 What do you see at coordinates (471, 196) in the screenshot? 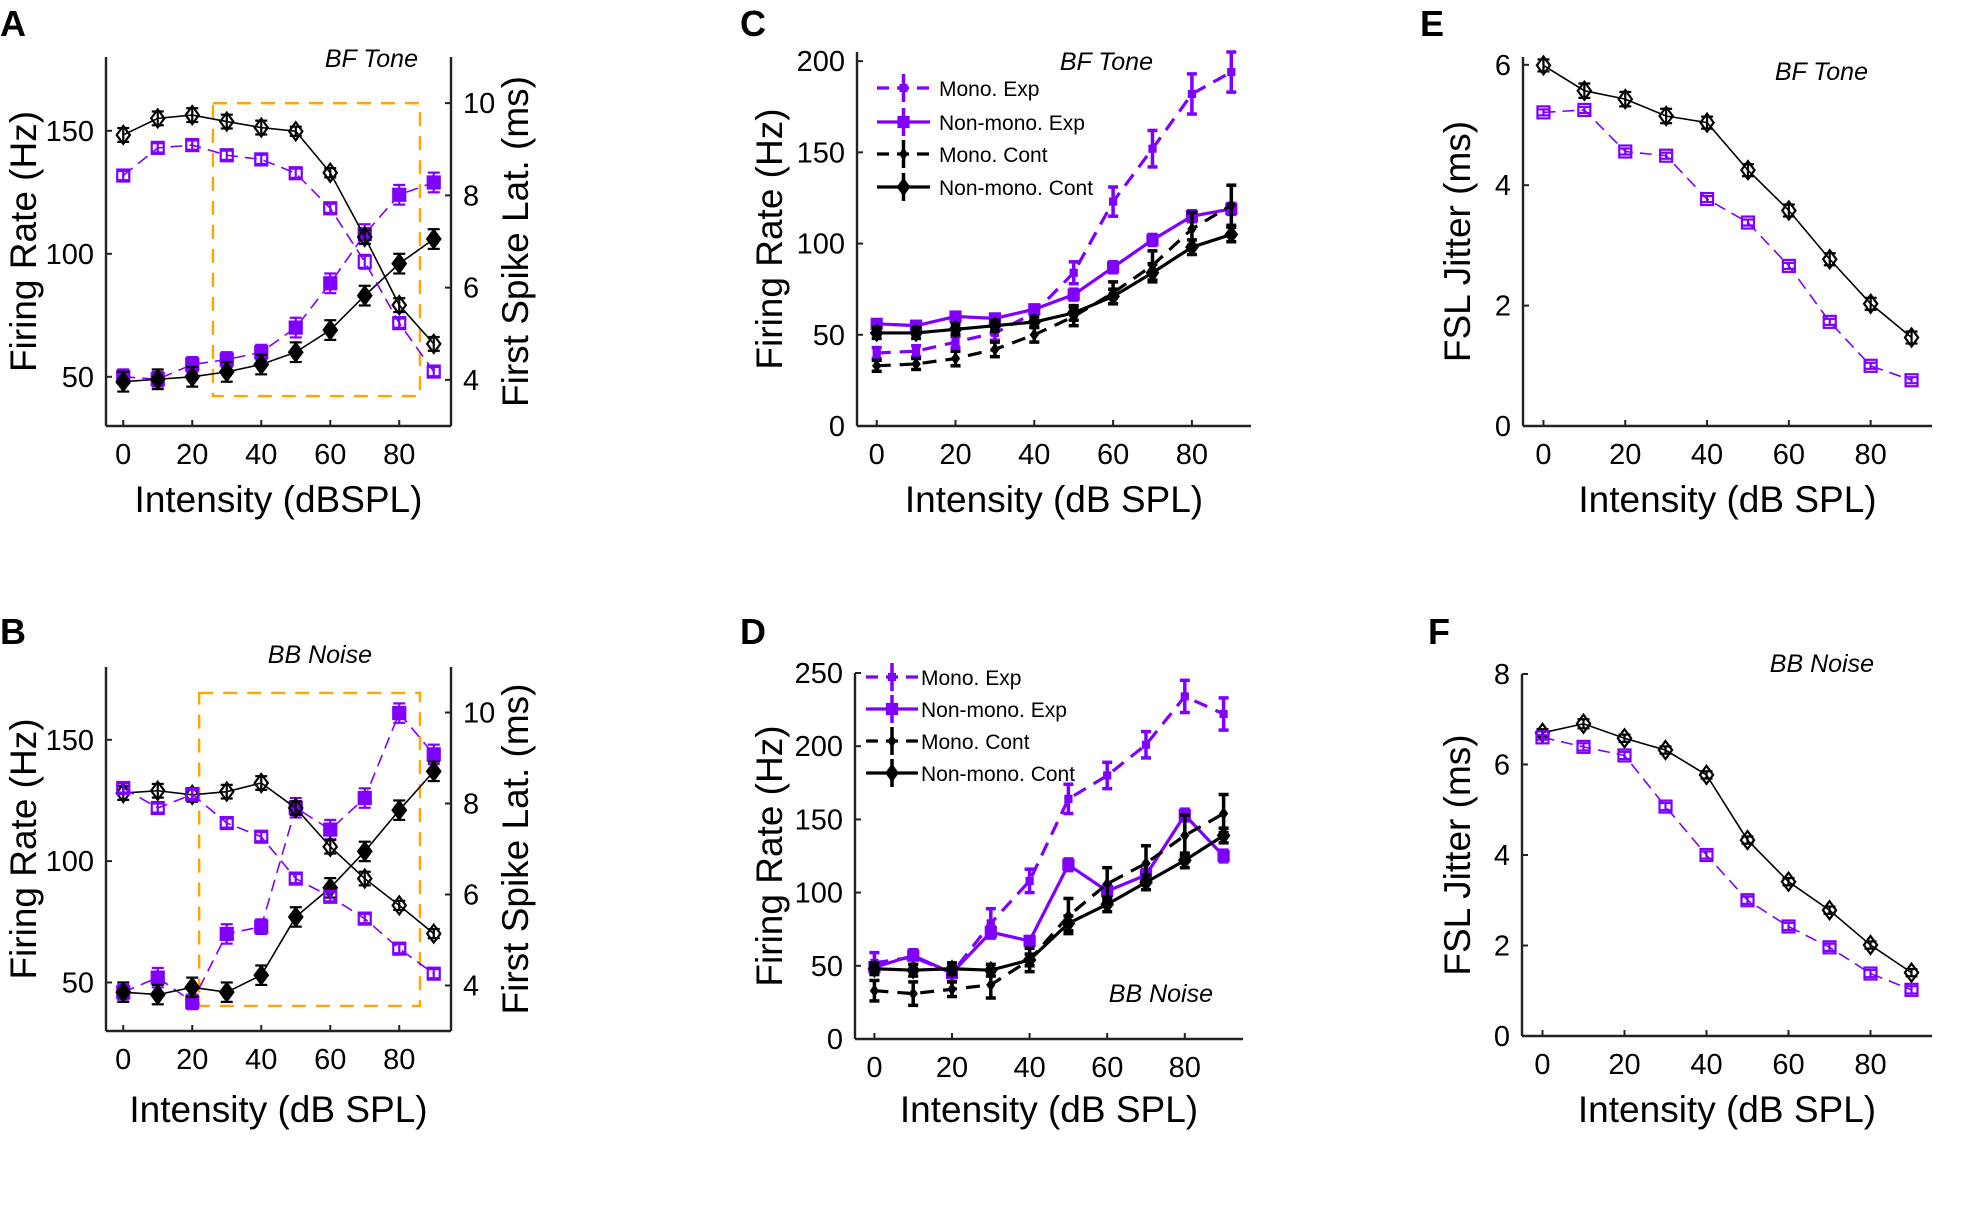
I see `y2-tick-label: 8` at bounding box center [471, 196].